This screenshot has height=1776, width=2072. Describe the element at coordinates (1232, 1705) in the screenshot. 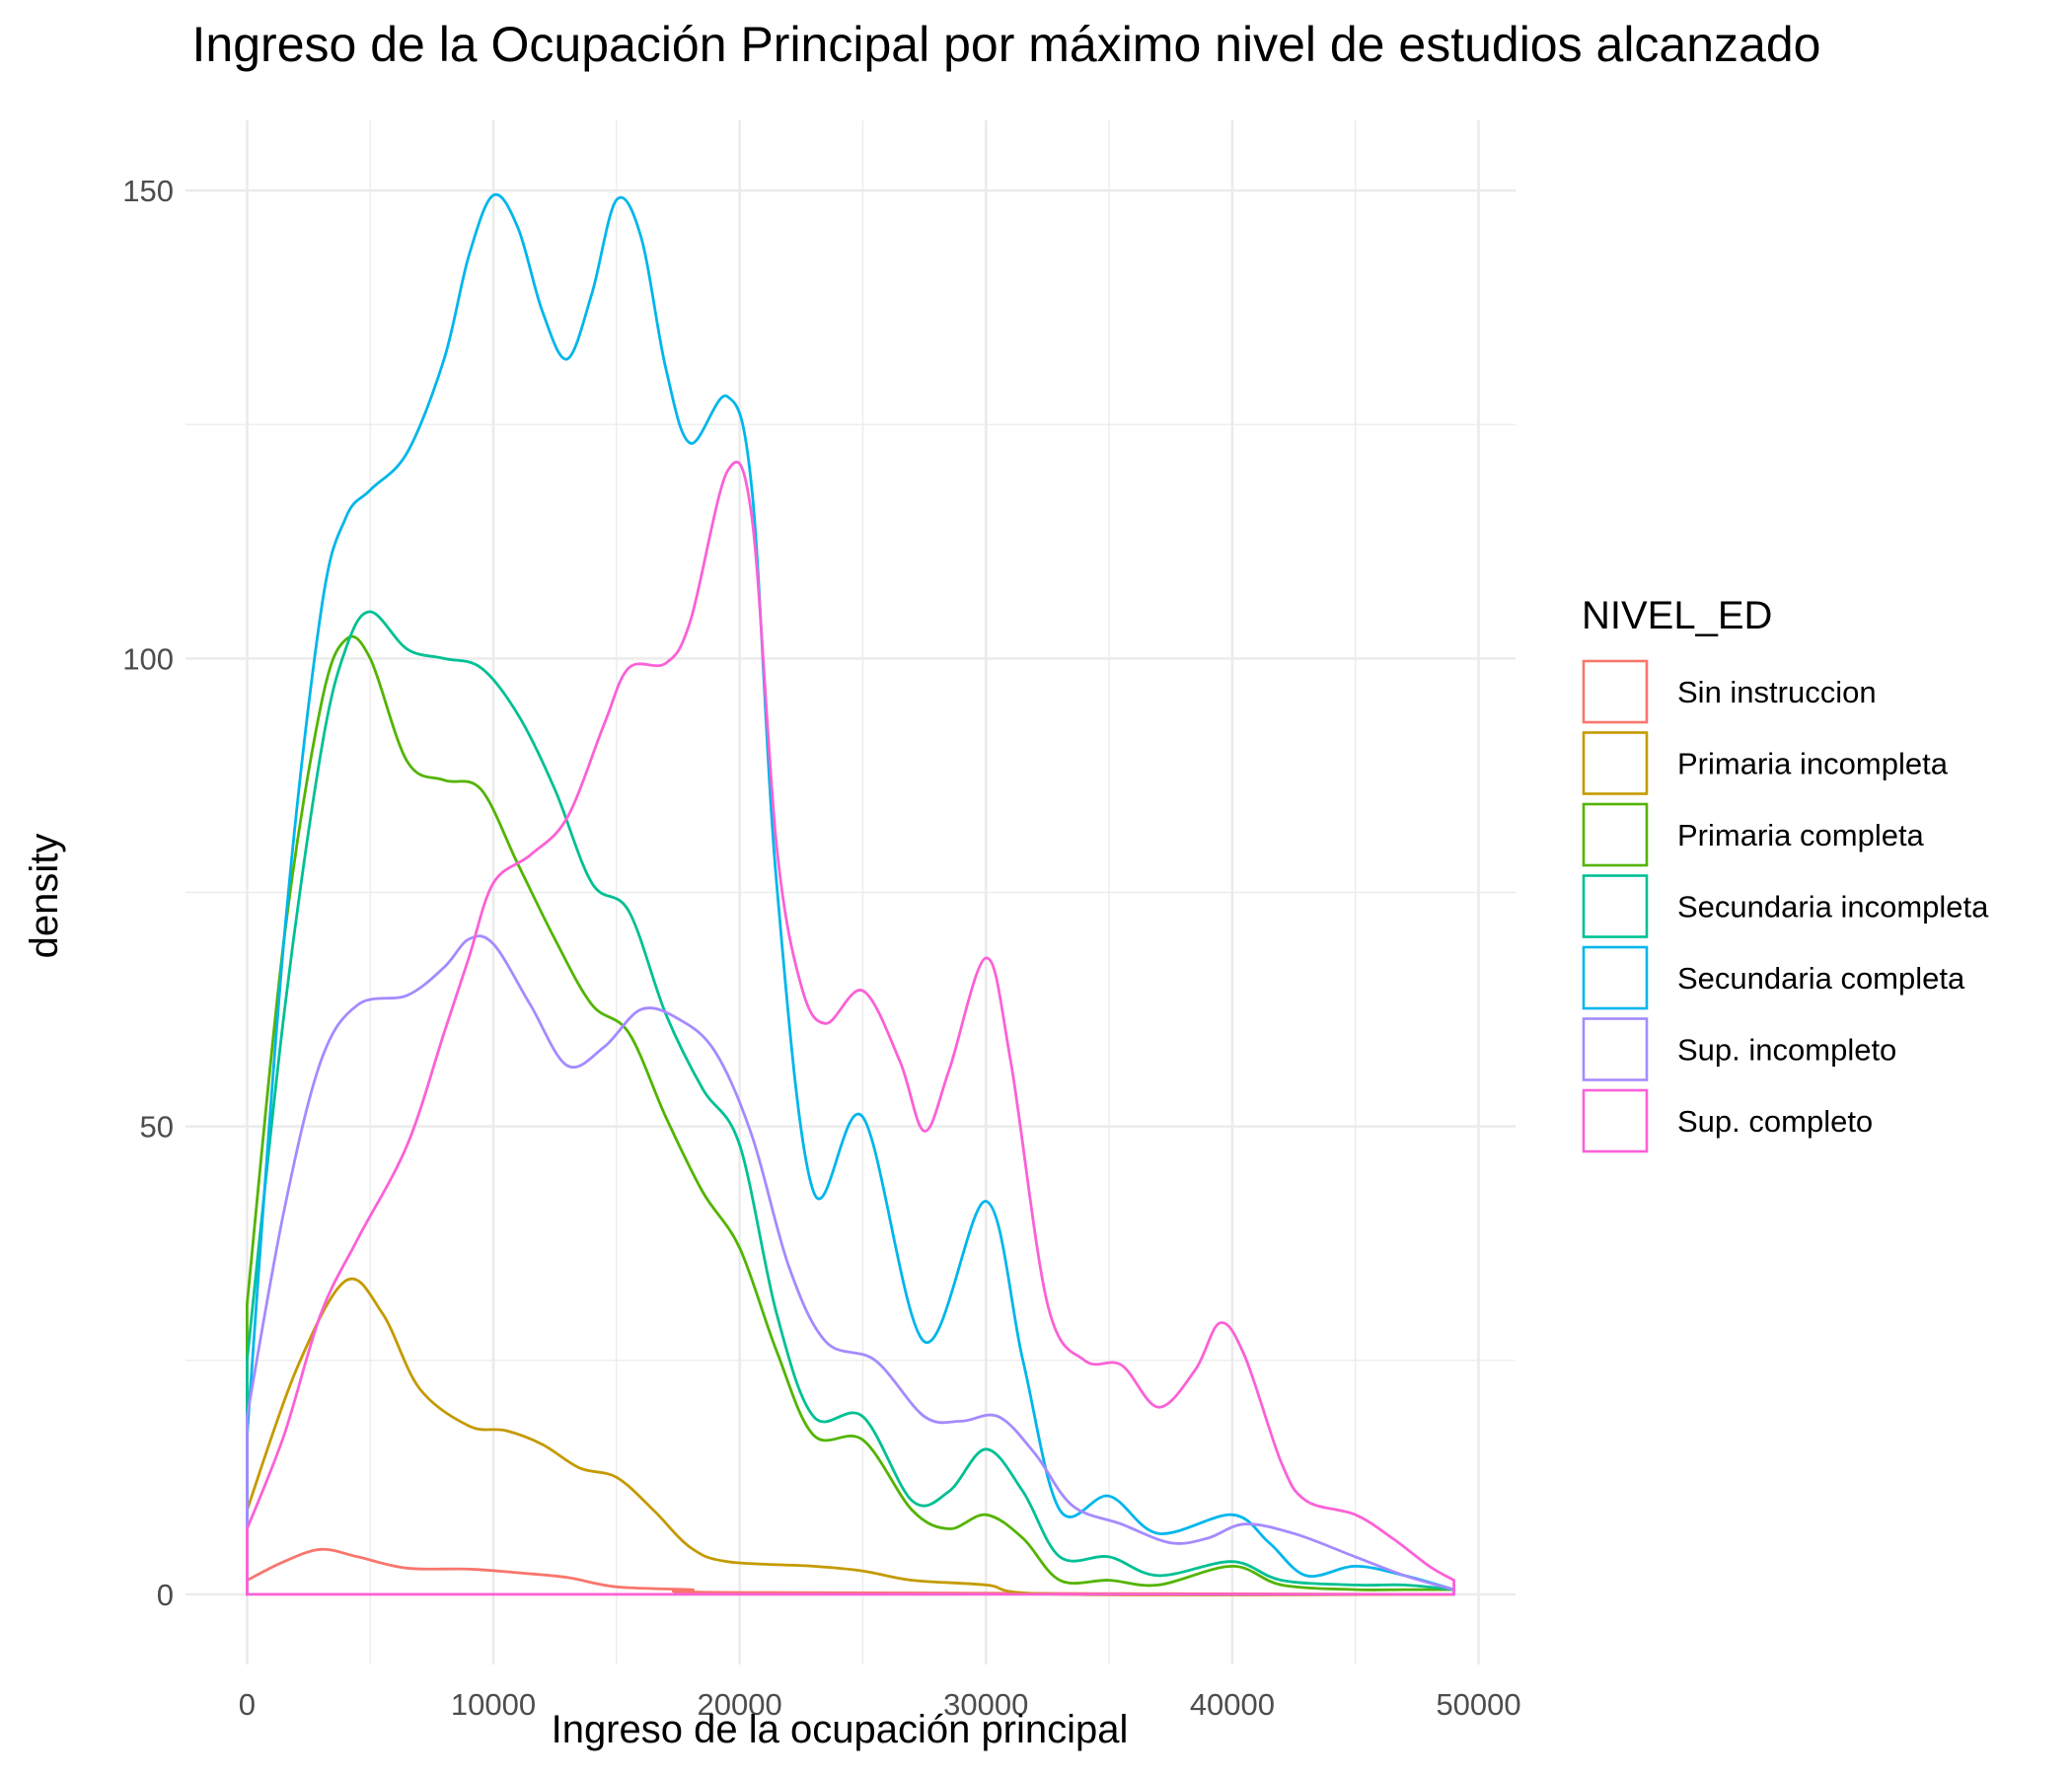

I see `x-tick-label: 40000` at that location.